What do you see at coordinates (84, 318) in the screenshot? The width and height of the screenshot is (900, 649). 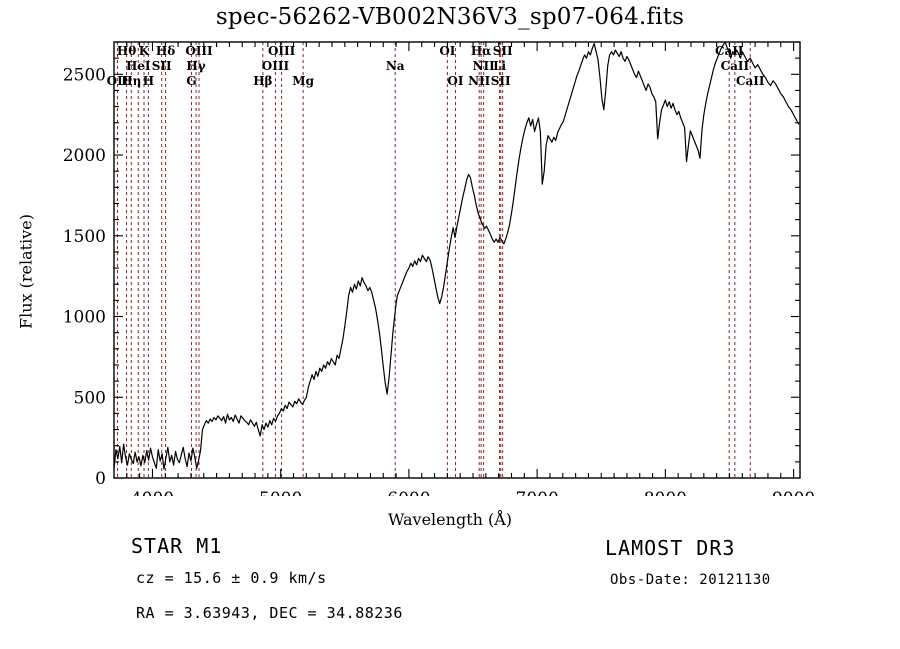 I see `y-tick-label: 1000` at bounding box center [84, 318].